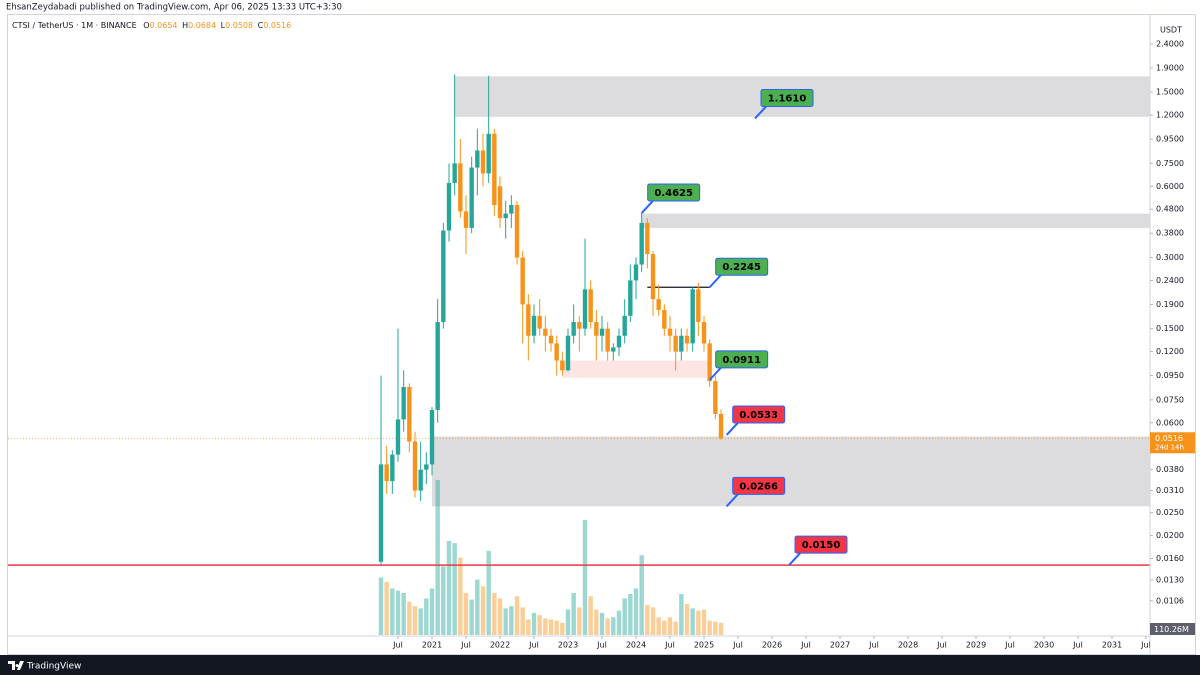  What do you see at coordinates (1044, 645) in the screenshot?
I see `x-tick-label: 2030` at bounding box center [1044, 645].